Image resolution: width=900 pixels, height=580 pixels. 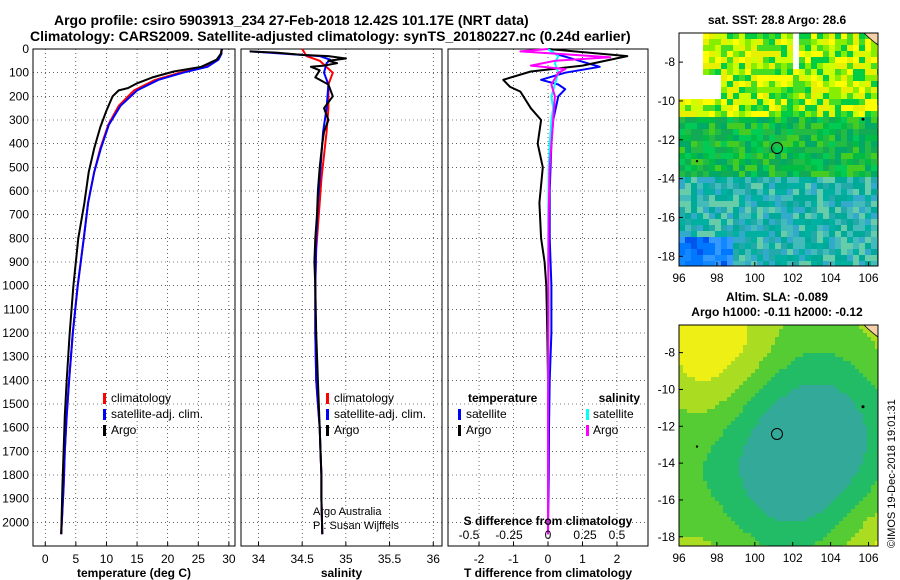 What do you see at coordinates (667, 389) in the screenshot?
I see `y-tick-label: -10` at bounding box center [667, 389].